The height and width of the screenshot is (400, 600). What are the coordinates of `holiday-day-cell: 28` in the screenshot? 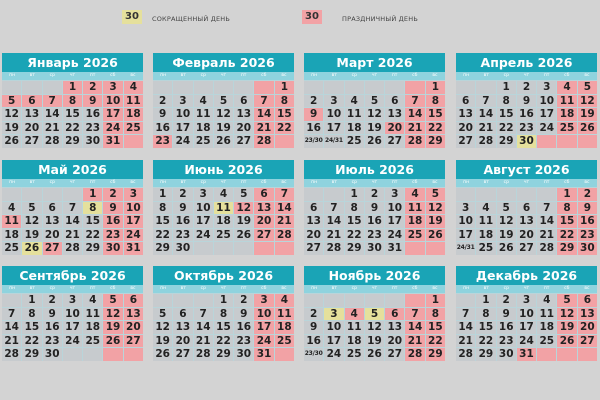 It's located at (264, 141).